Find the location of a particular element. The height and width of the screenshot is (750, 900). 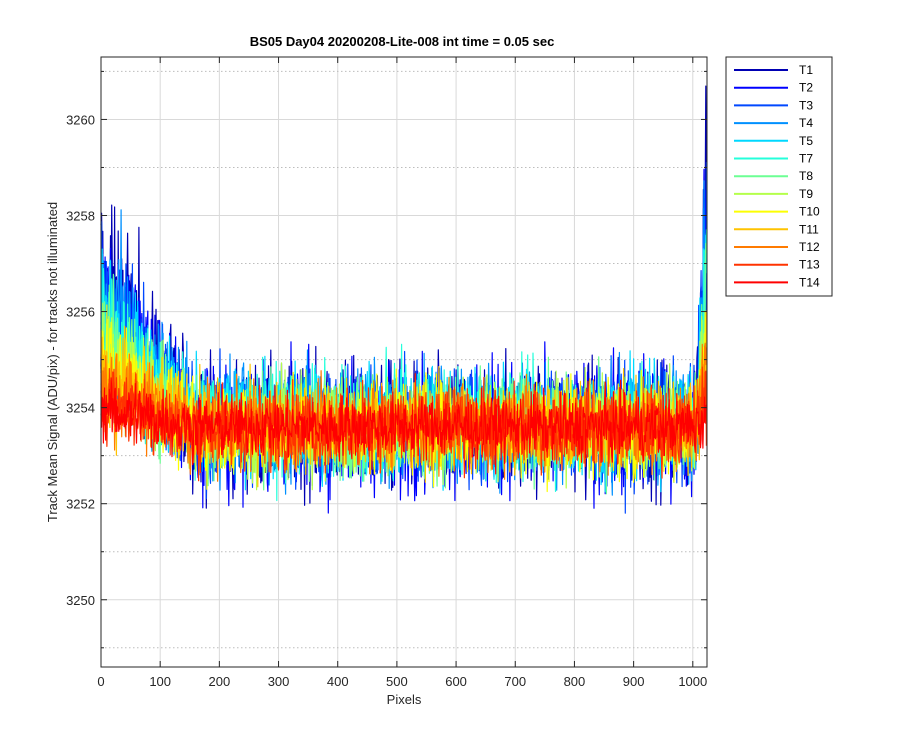

y-tick-label: 3254 is located at coordinates (80, 408).